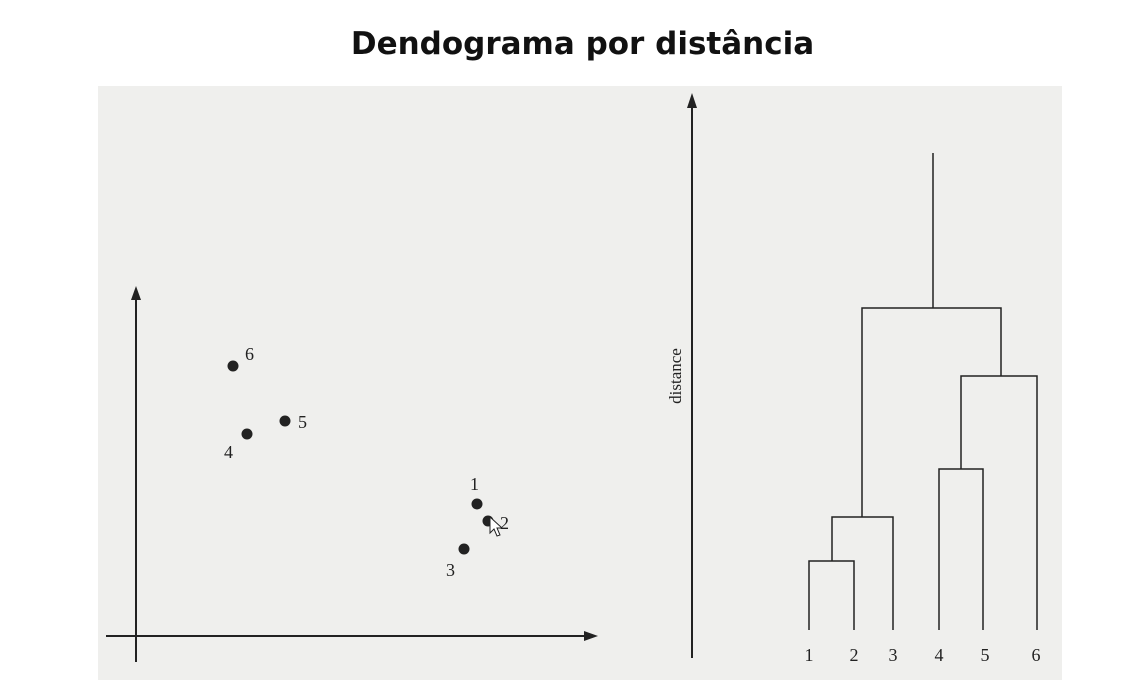 Image resolution: width=1140 pixels, height=689 pixels. I want to click on dendrogram-branches, so click(923, 391).